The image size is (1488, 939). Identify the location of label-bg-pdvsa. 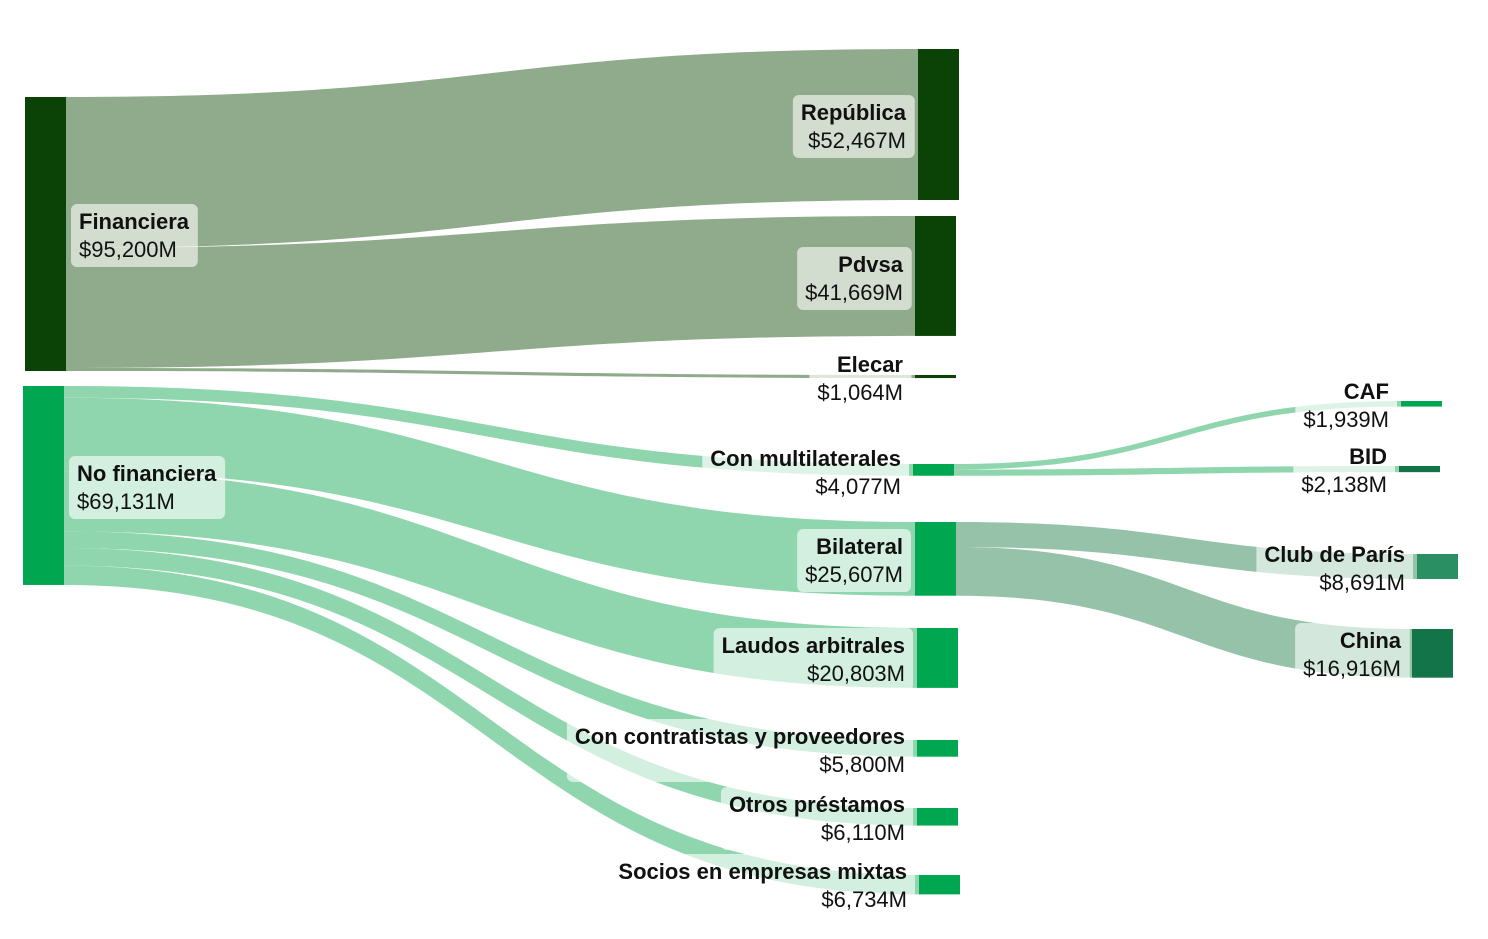
(854, 278).